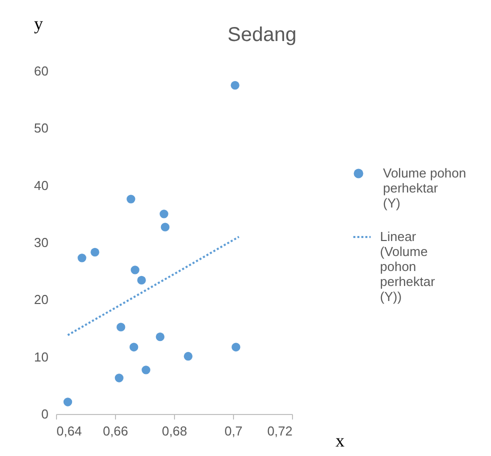  I want to click on x-tick-label: 0,68, so click(175, 431).